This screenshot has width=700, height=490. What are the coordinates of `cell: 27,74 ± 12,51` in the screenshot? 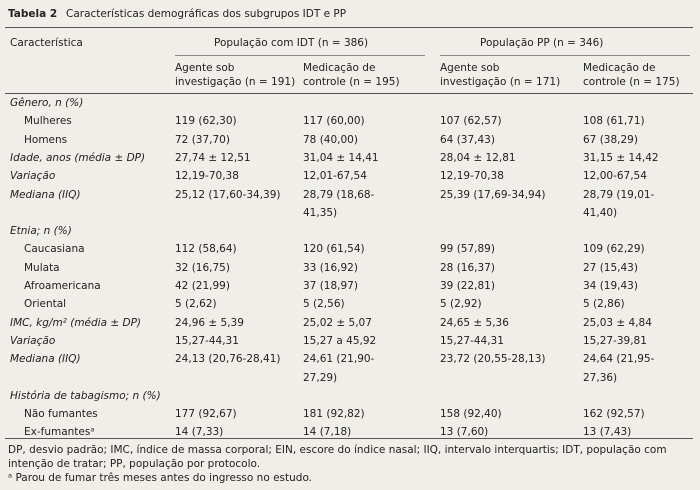 It's located at (213, 157).